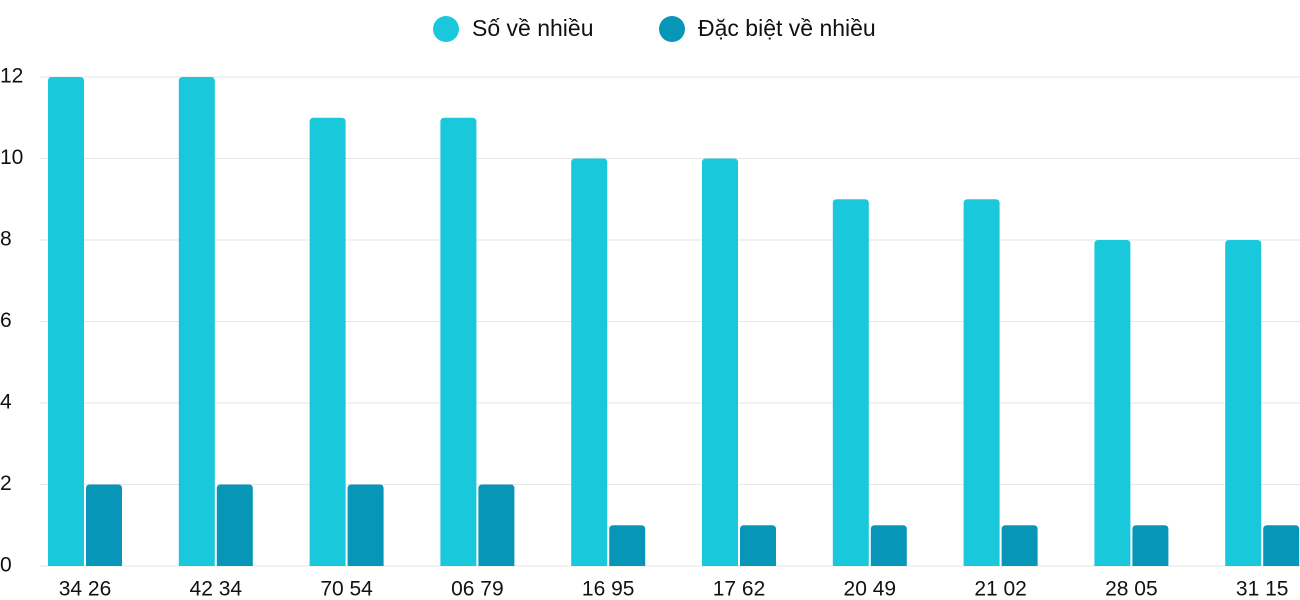  Describe the element at coordinates (1262, 589) in the screenshot. I see `x-tick-label: 31 15` at that location.